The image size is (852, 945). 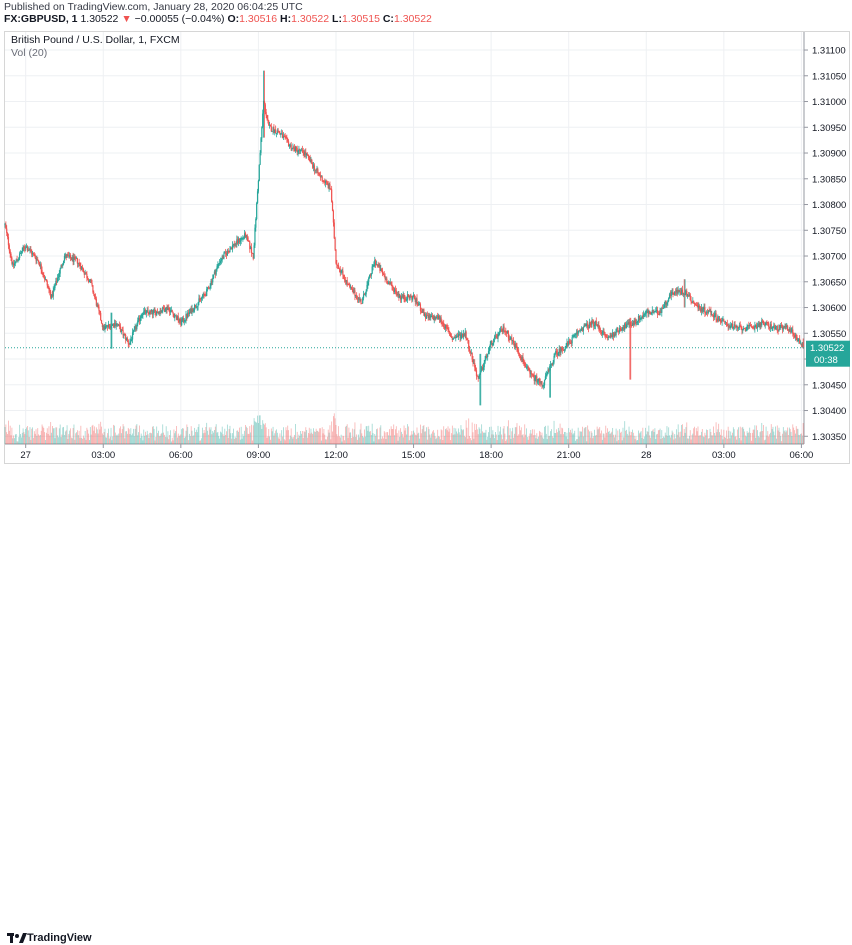 What do you see at coordinates (29, 53) in the screenshot?
I see `volume-legend: Vol (20)` at bounding box center [29, 53].